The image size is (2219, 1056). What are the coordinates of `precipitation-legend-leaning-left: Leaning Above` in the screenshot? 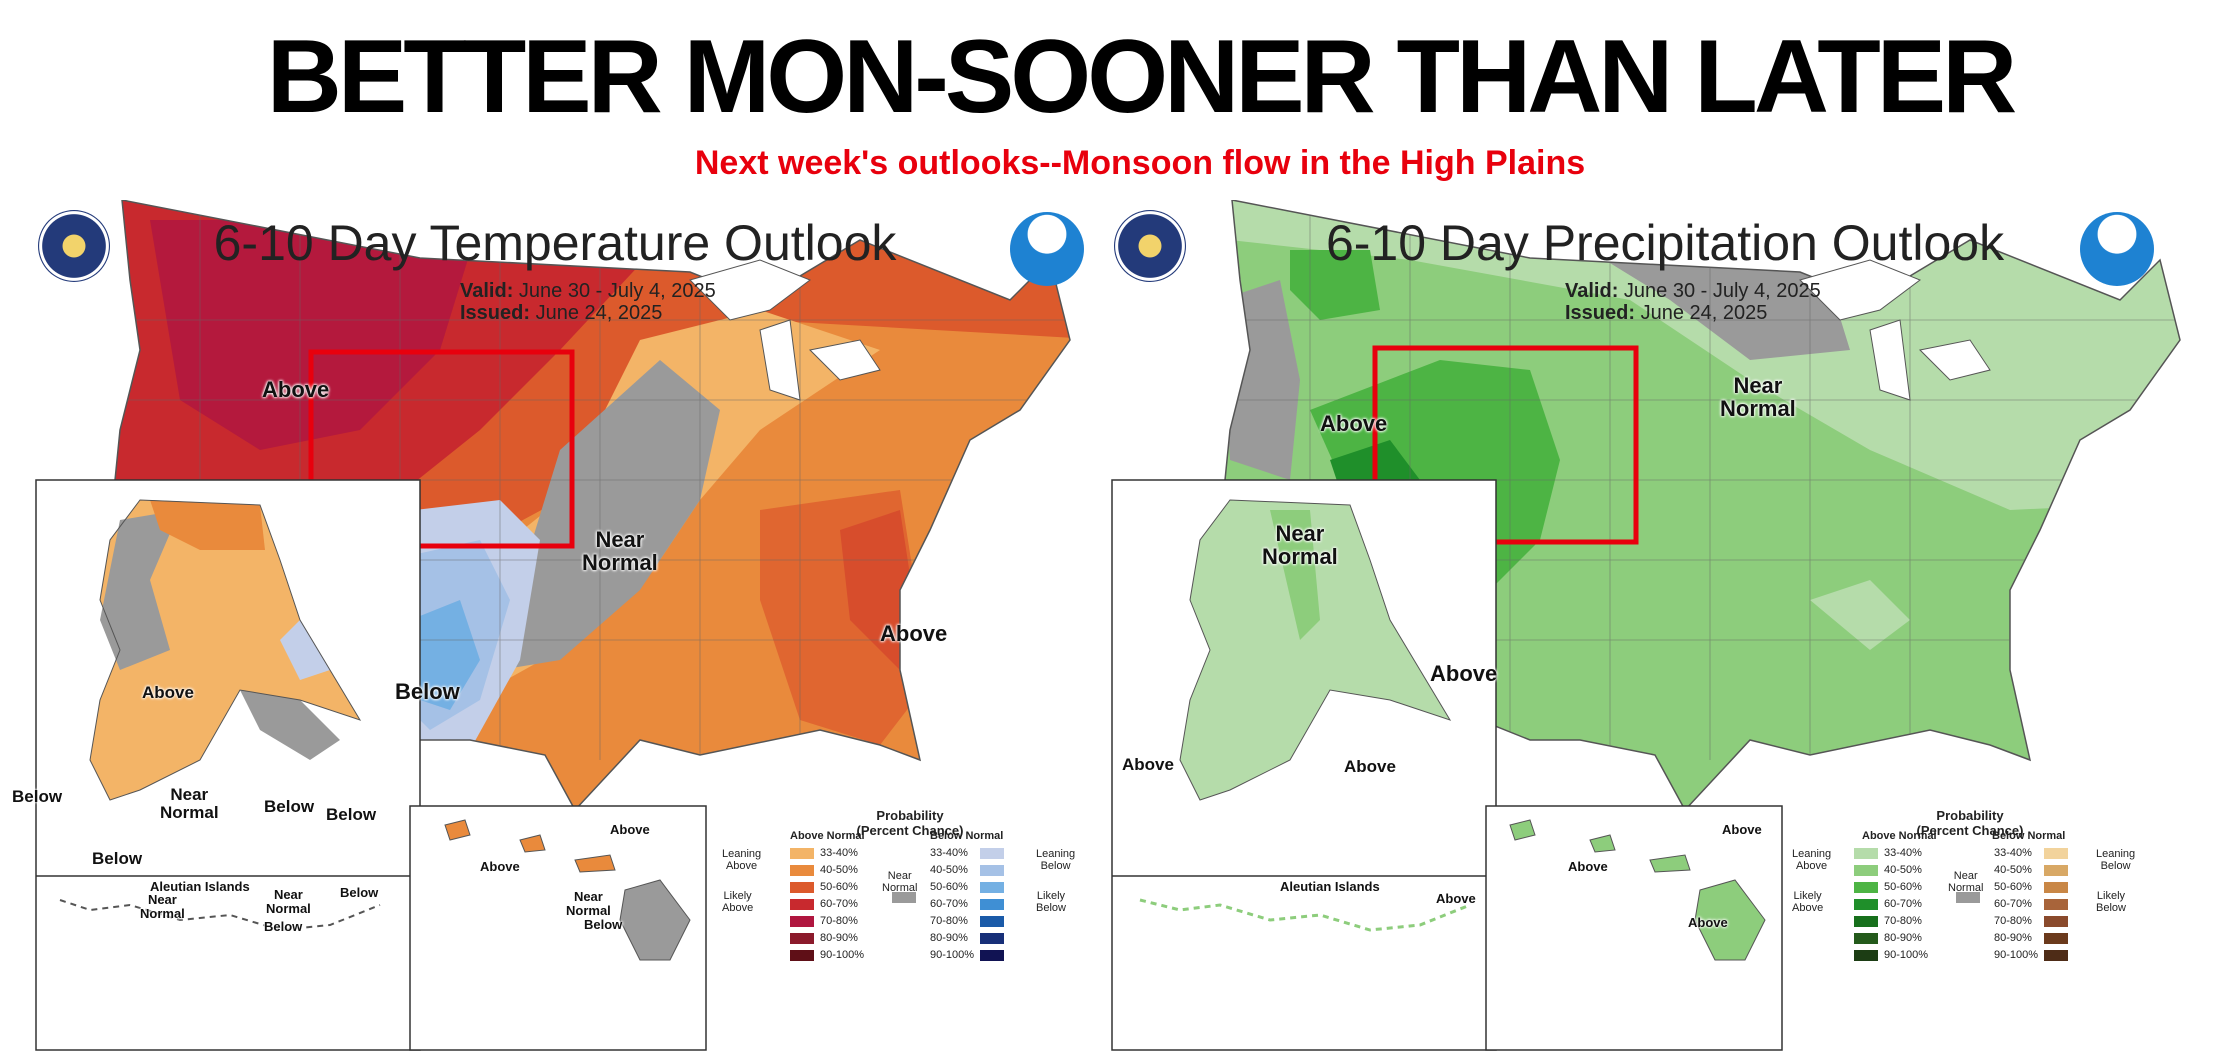 It's located at (1812, 860).